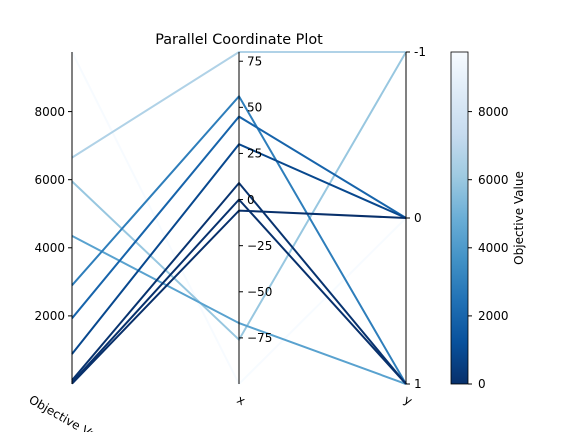  I want to click on axis-y-ticks: -1 0 1, so click(416, 218).